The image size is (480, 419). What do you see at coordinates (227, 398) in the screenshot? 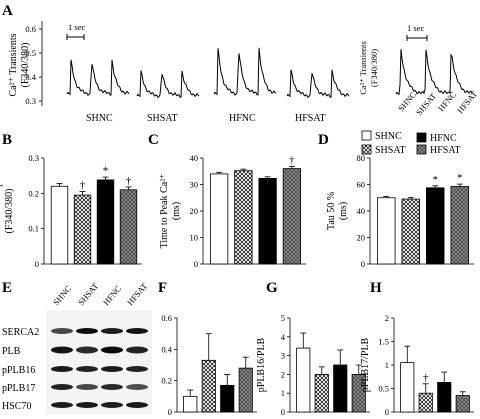
I see `chart-f-bar-hfnc` at bounding box center [227, 398].